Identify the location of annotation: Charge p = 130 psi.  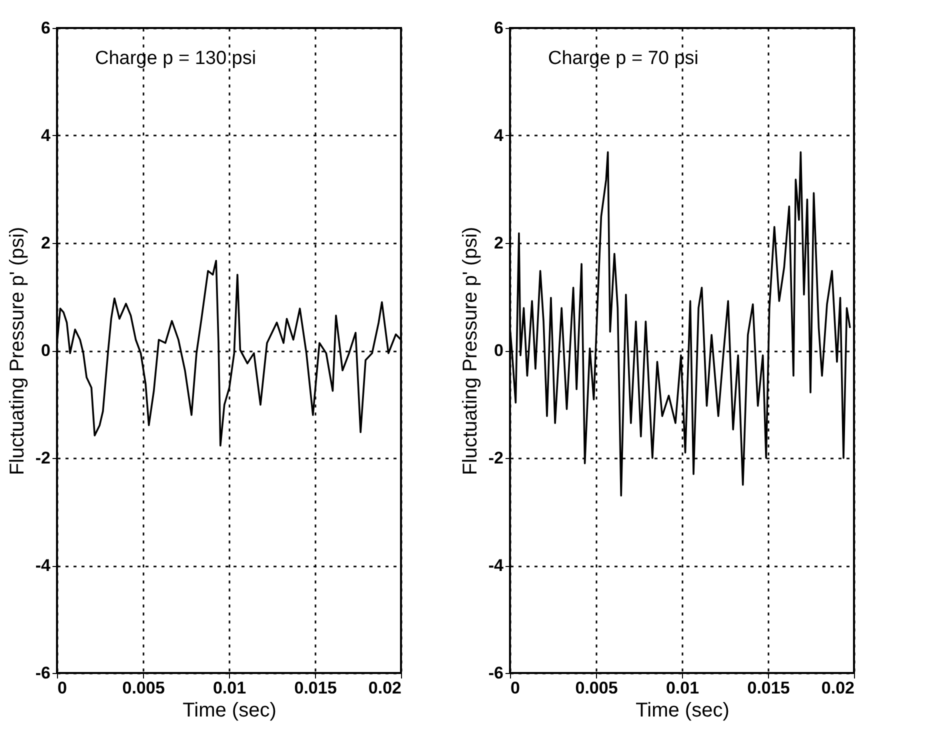
(175, 58).